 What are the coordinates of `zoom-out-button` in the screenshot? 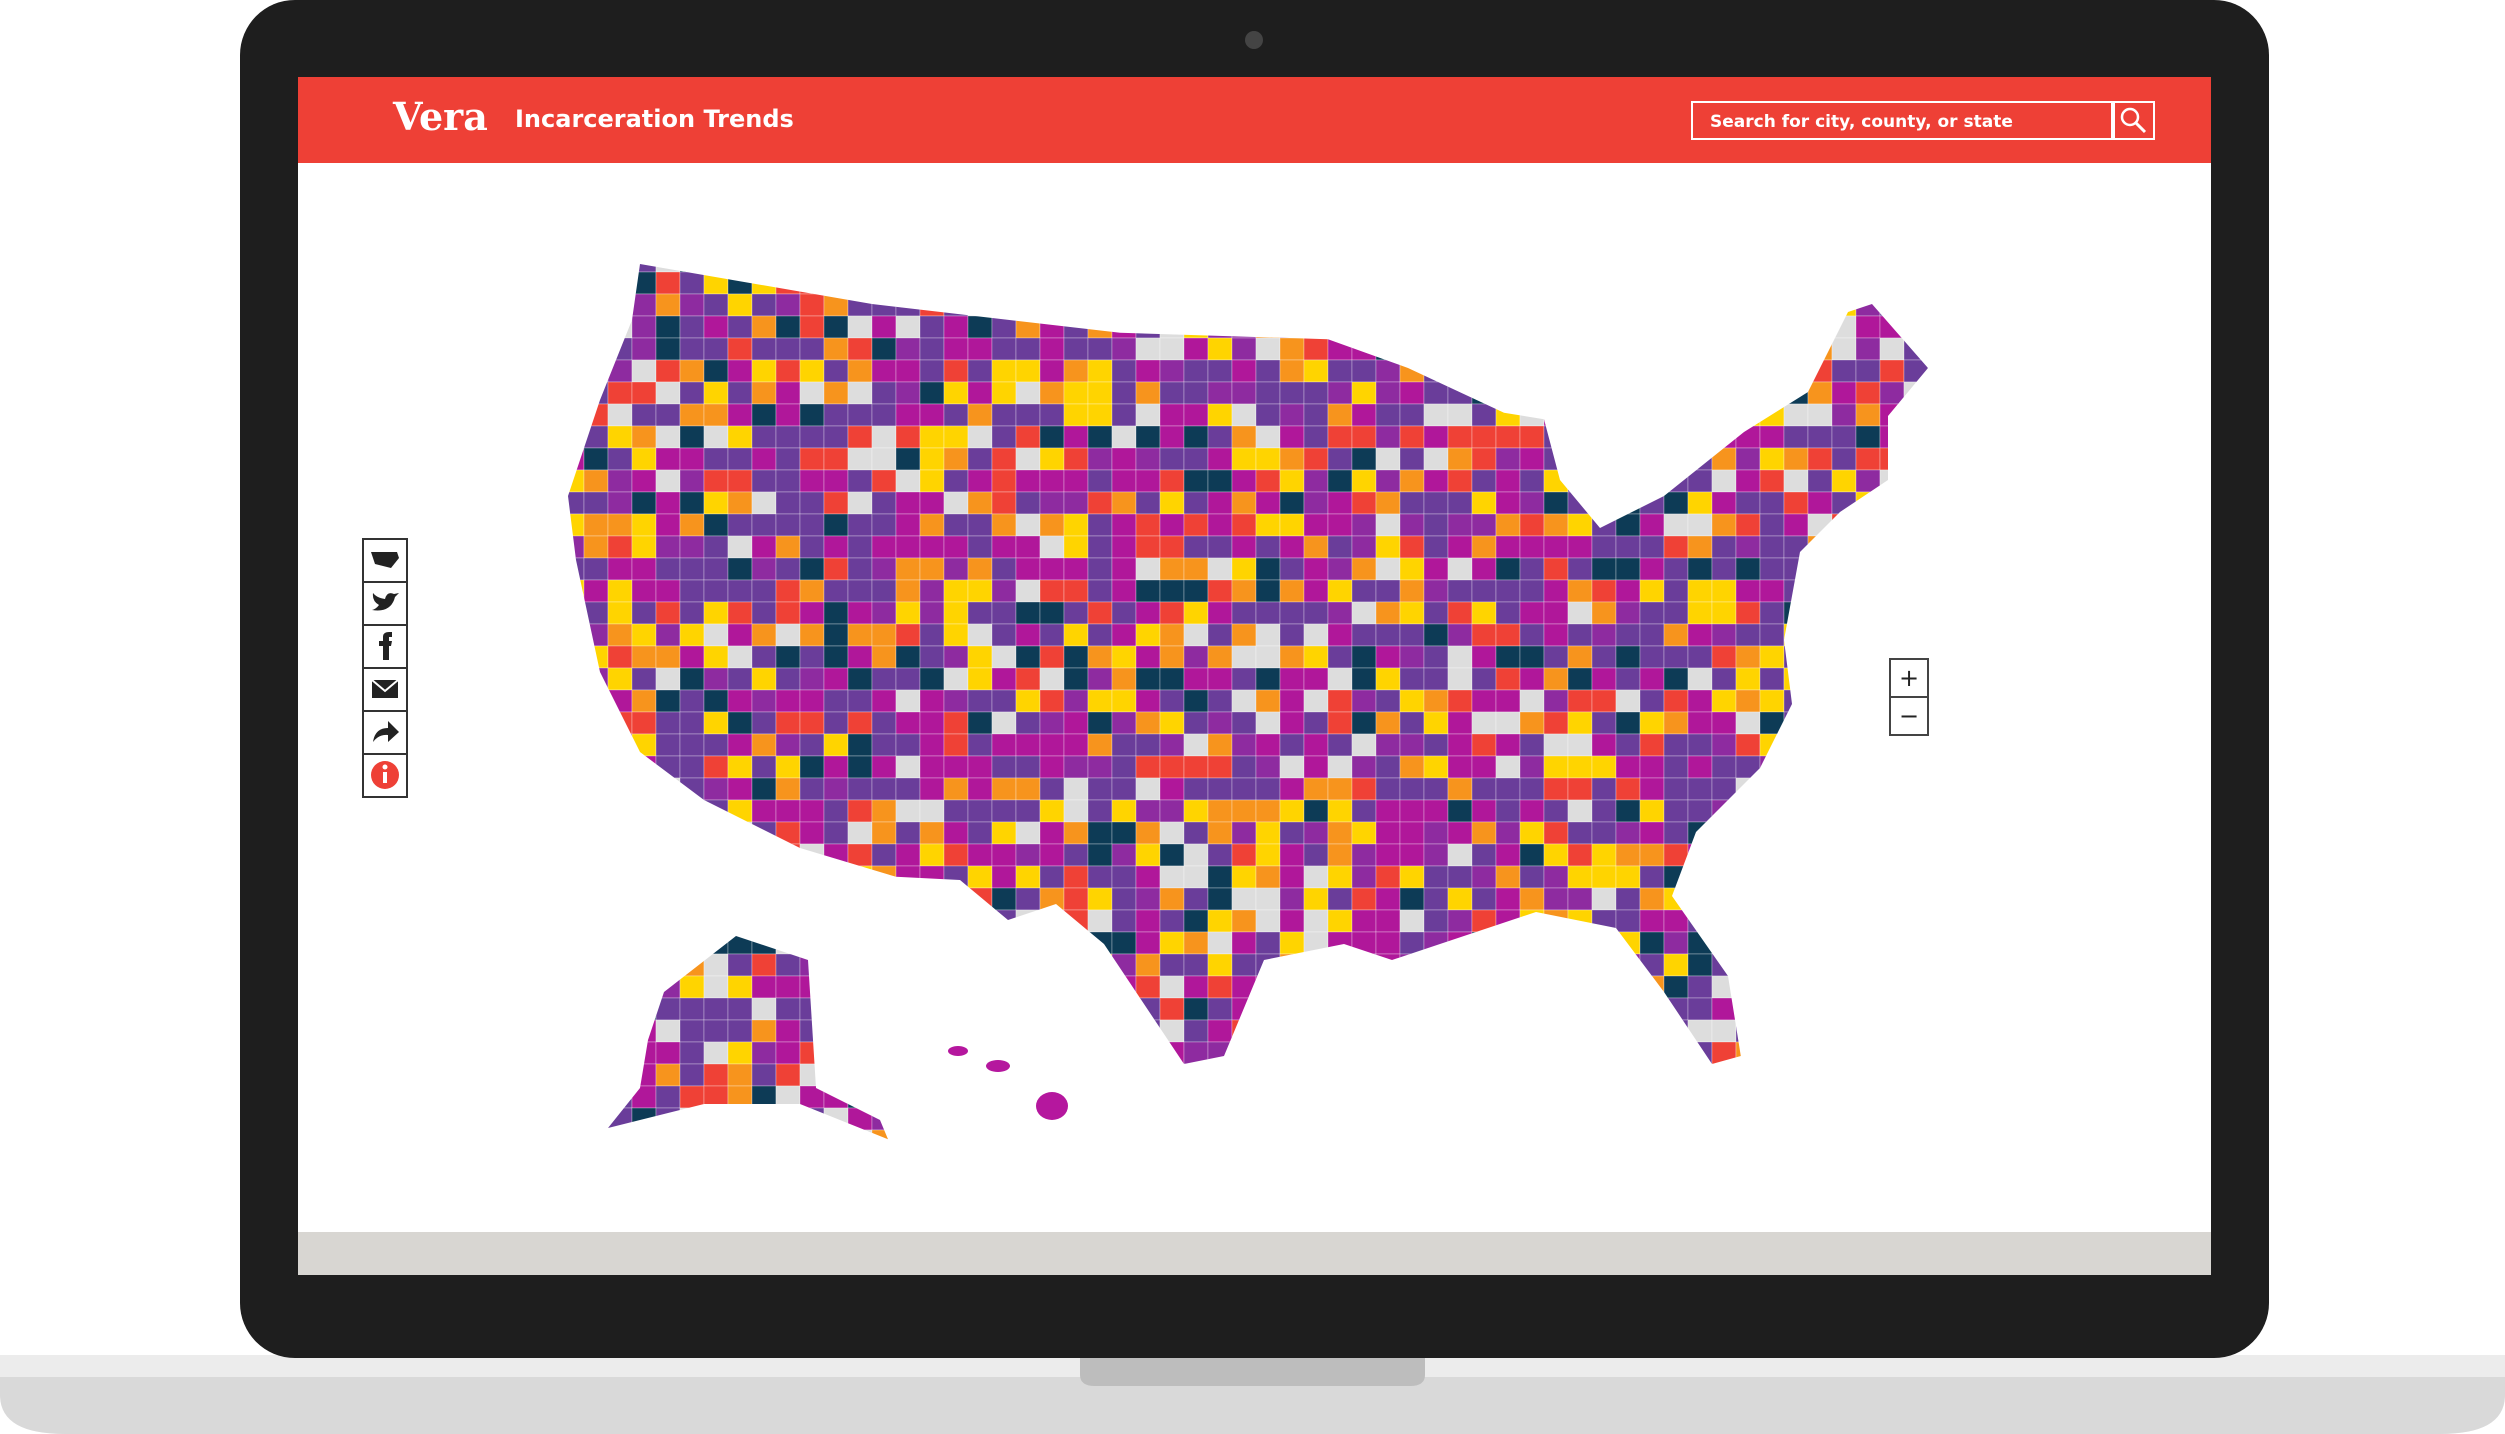 It's located at (1909, 716).